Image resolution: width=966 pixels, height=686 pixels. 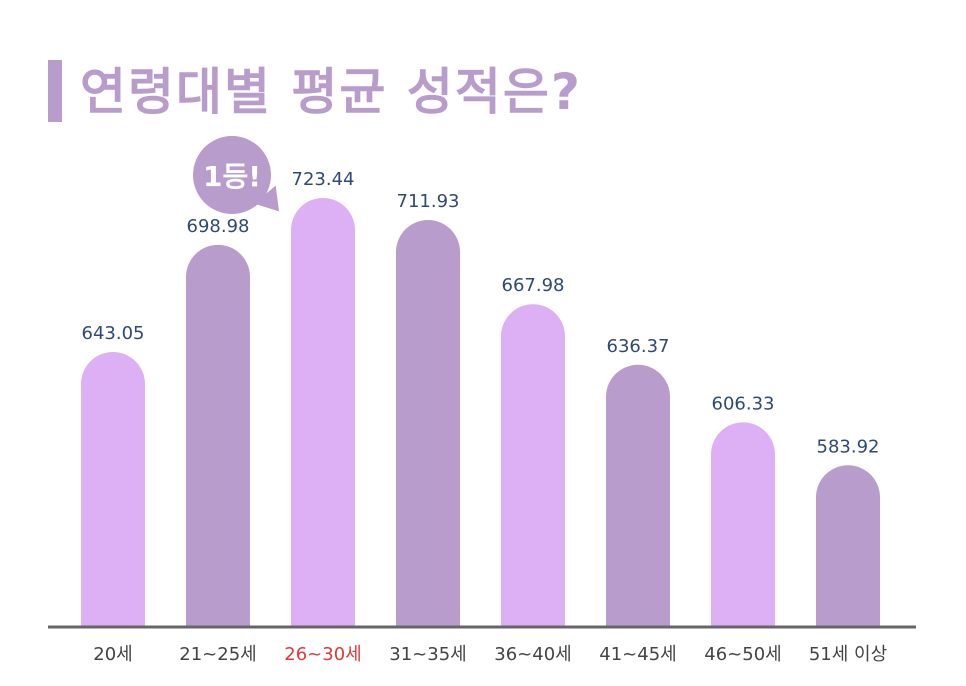 What do you see at coordinates (637, 654) in the screenshot?
I see `category-label-5: 41~45세` at bounding box center [637, 654].